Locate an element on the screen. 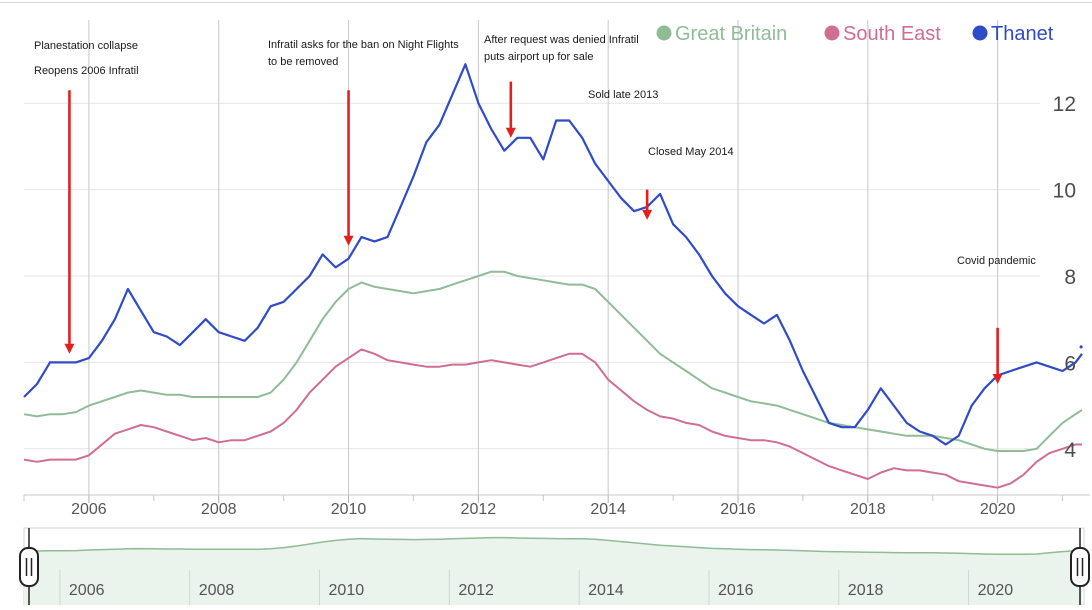  annotation-text: Planestation collapse is located at coordinates (86, 46).